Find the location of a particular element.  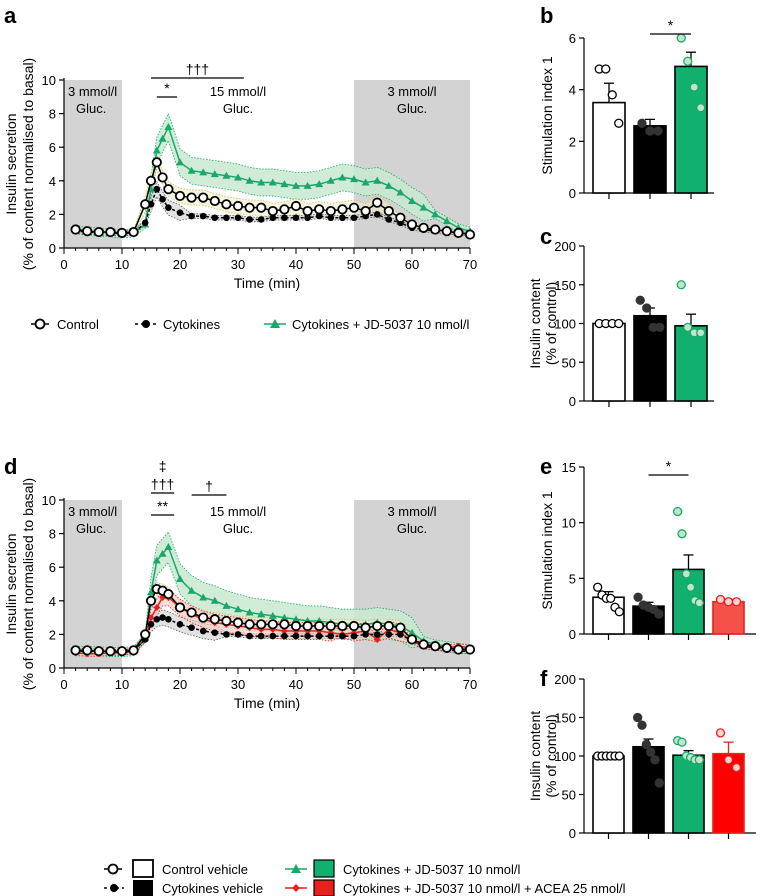

glucose-label-2-line1: 3 mmol/l is located at coordinates (411, 91).